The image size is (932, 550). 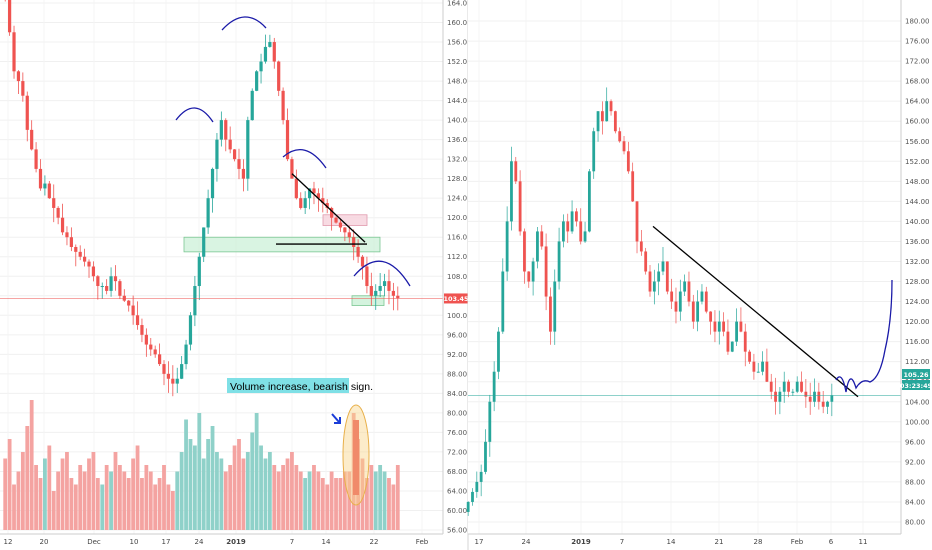 I want to click on right-time-tick: 17, so click(x=479, y=542).